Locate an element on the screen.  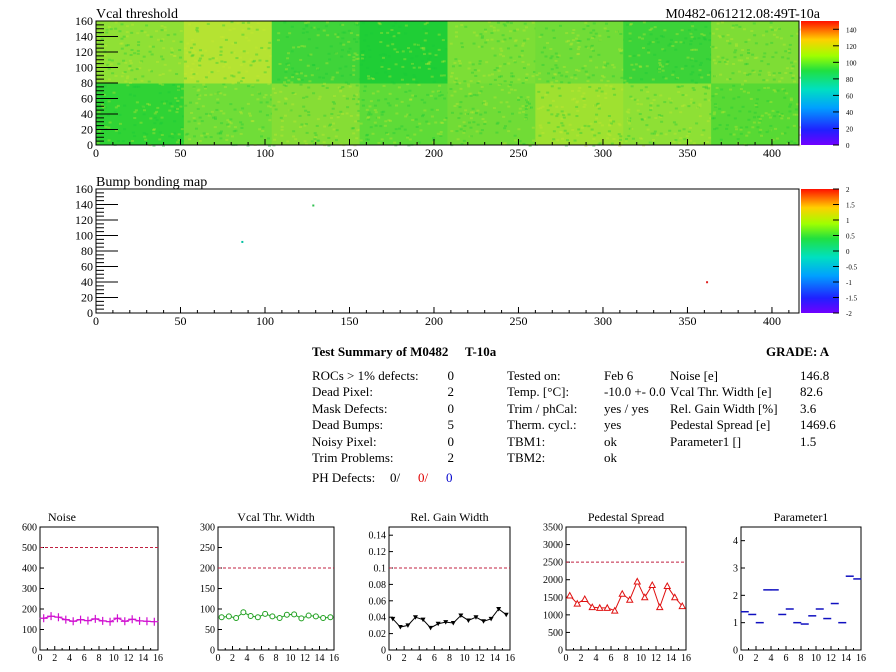
mini-y-tick: 1500 is located at coordinates (553, 598).